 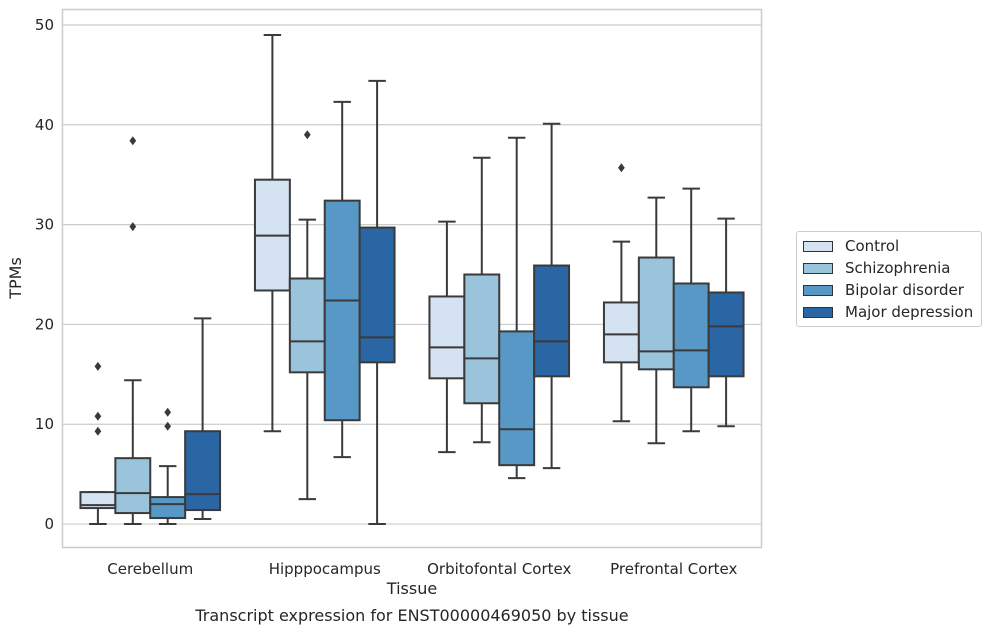 What do you see at coordinates (44, 424) in the screenshot?
I see `y-tick-label: 10` at bounding box center [44, 424].